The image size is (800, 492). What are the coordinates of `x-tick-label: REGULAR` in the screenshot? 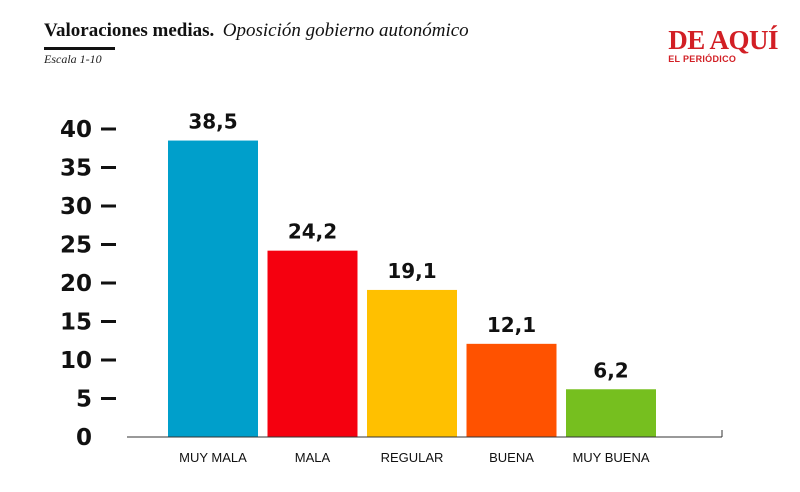 It's located at (412, 457).